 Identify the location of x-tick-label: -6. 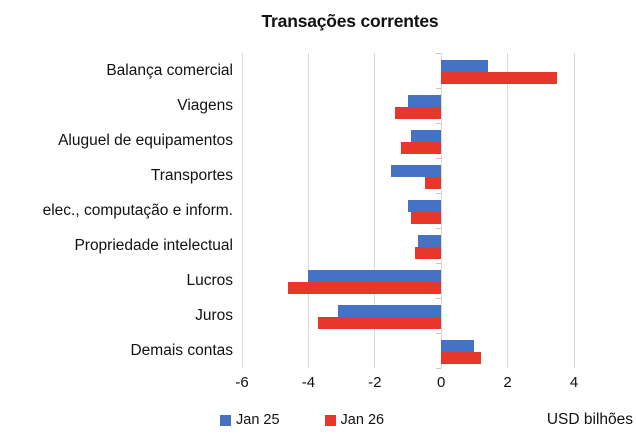
(242, 382).